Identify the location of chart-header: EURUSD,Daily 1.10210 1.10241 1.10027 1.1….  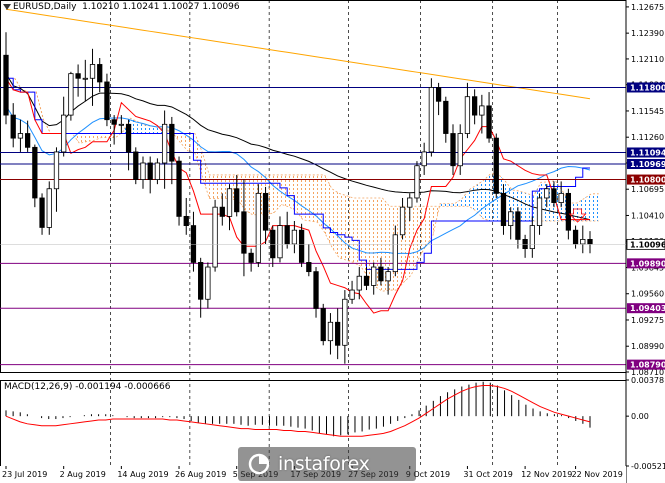
(121, 7).